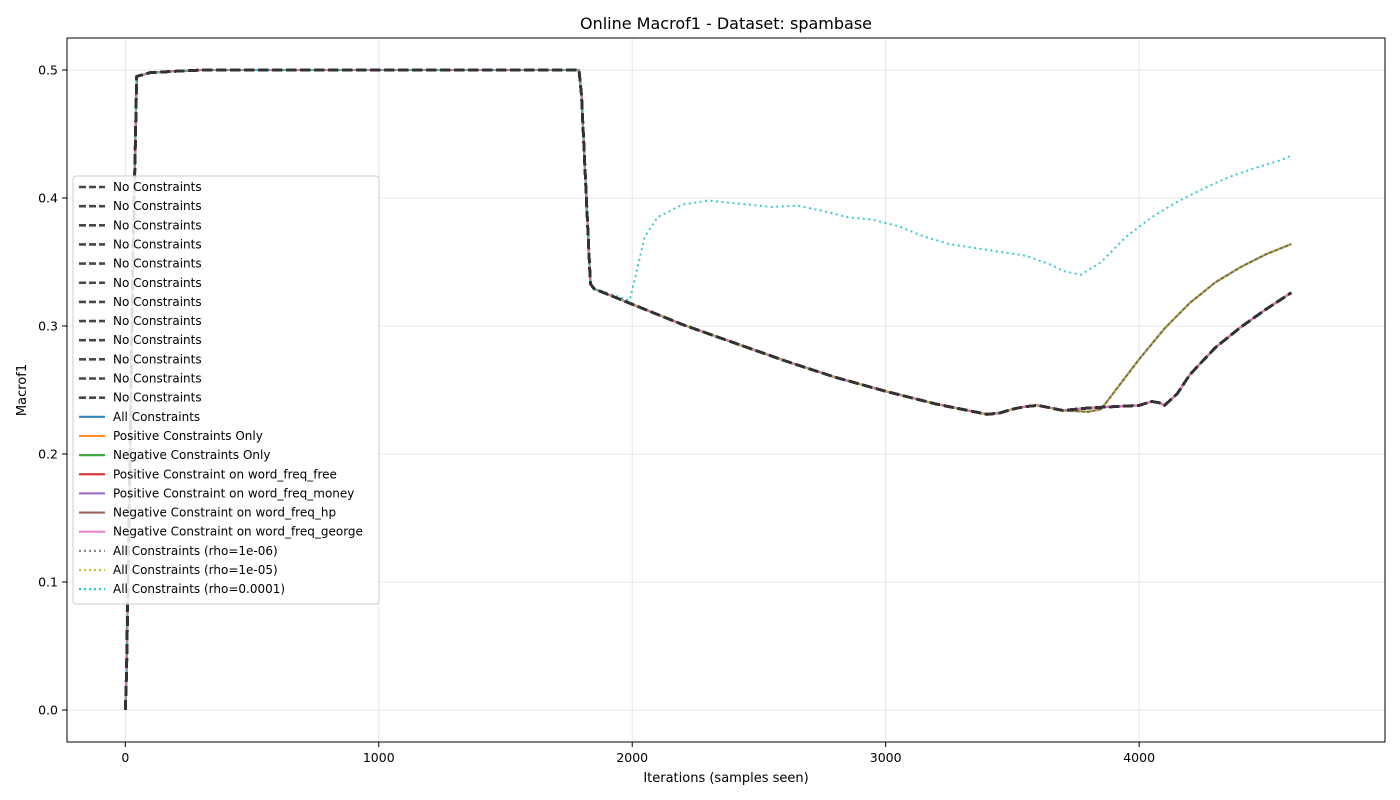 The height and width of the screenshot is (800, 1400). Describe the element at coordinates (195, 551) in the screenshot. I see `legend-label-19: All Constraints (rho=1e-06)` at that location.